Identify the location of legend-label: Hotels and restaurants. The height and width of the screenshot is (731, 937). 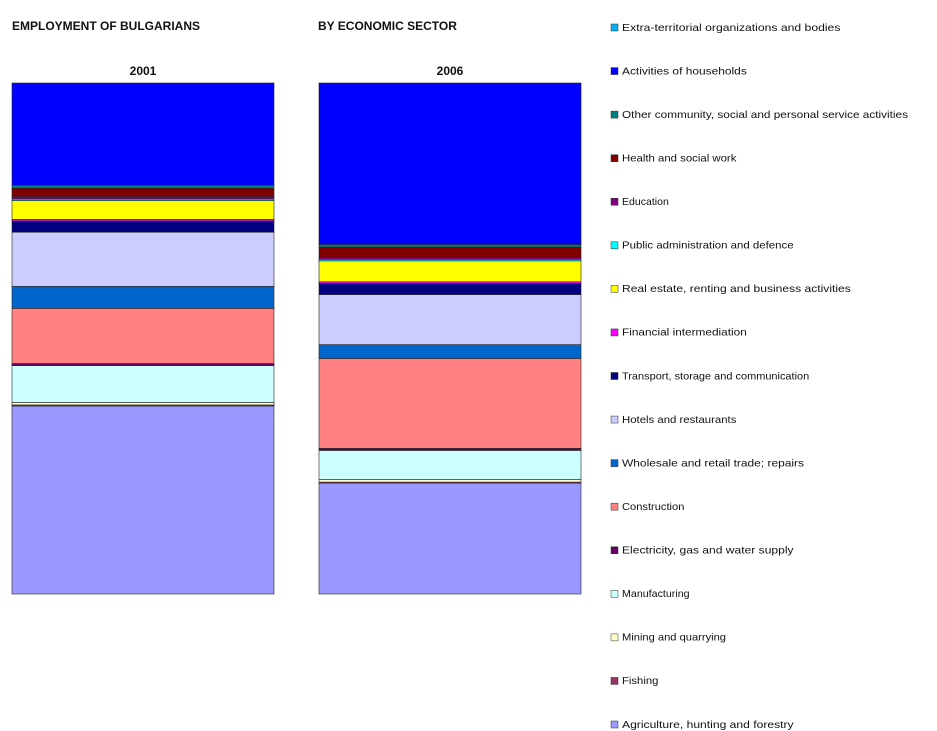
(679, 420).